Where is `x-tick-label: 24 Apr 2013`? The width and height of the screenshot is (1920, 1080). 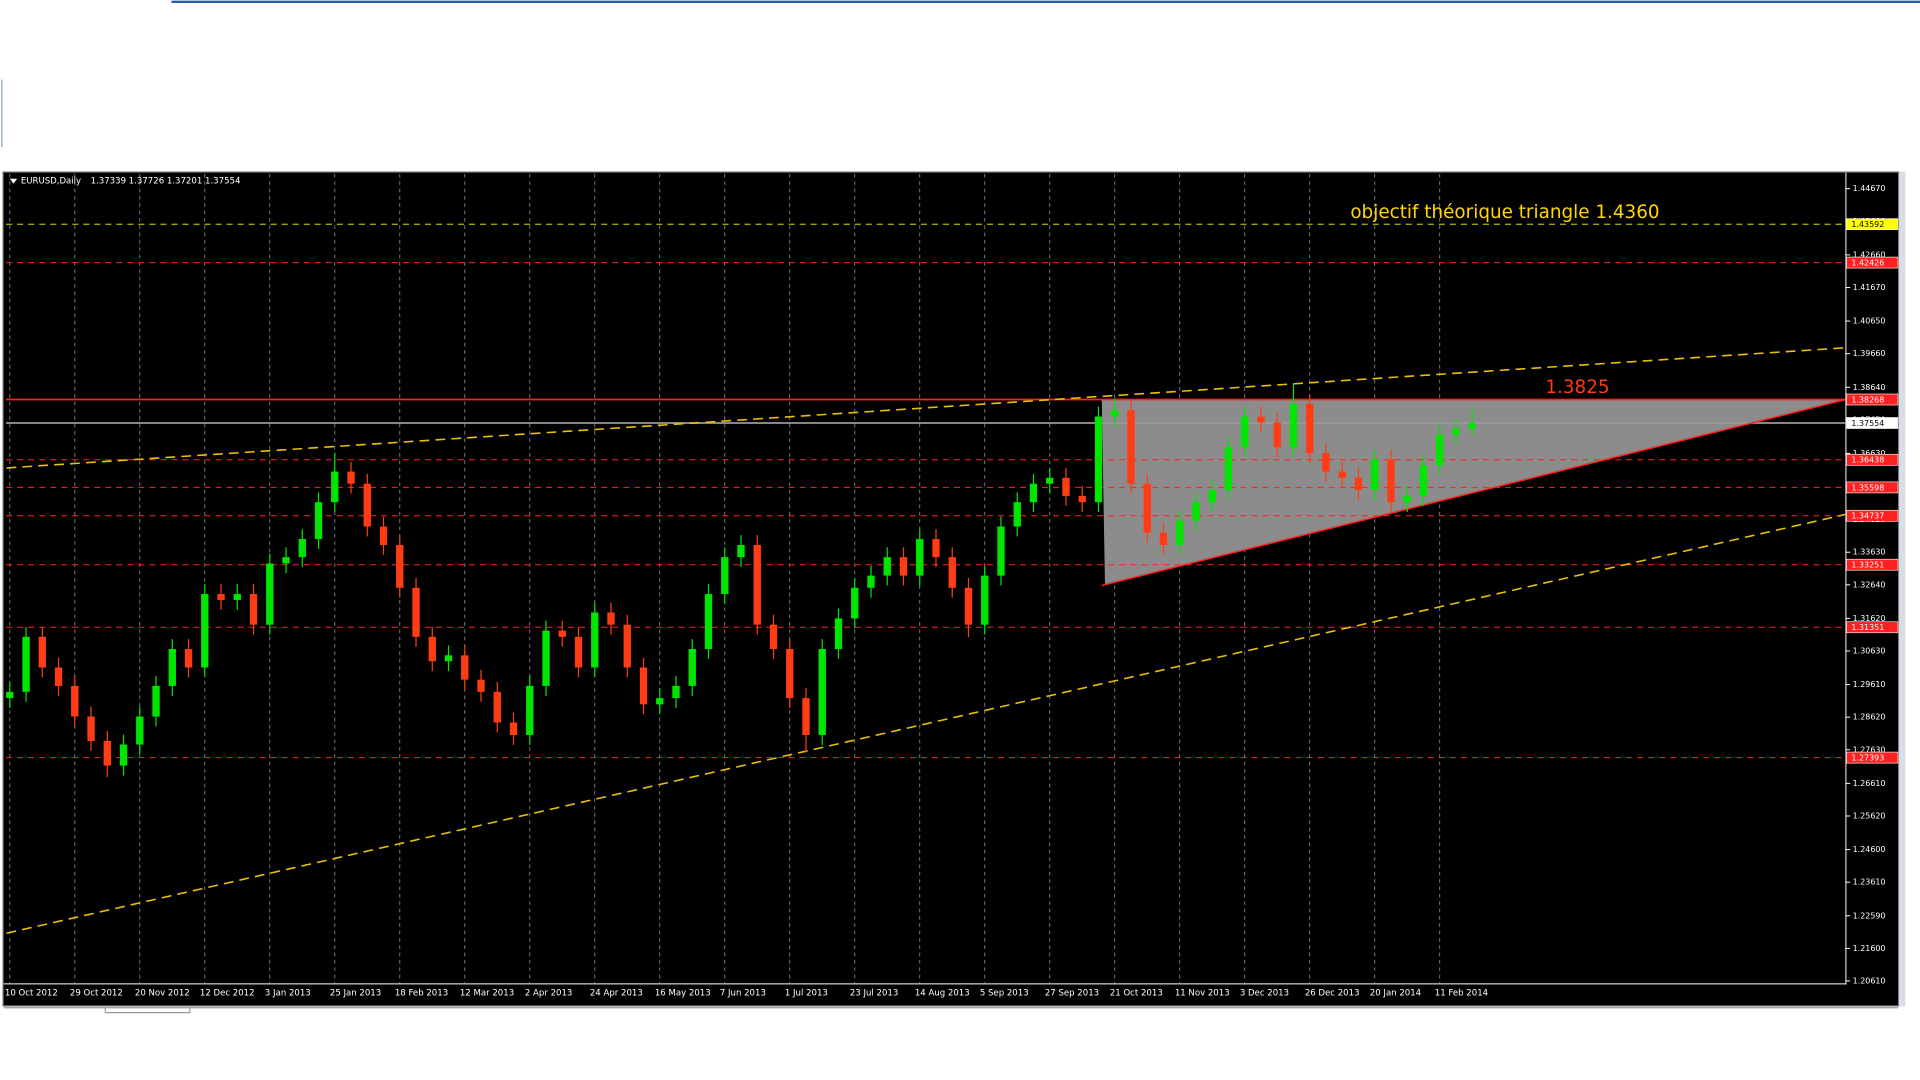
x-tick-label: 24 Apr 2013 is located at coordinates (616, 994).